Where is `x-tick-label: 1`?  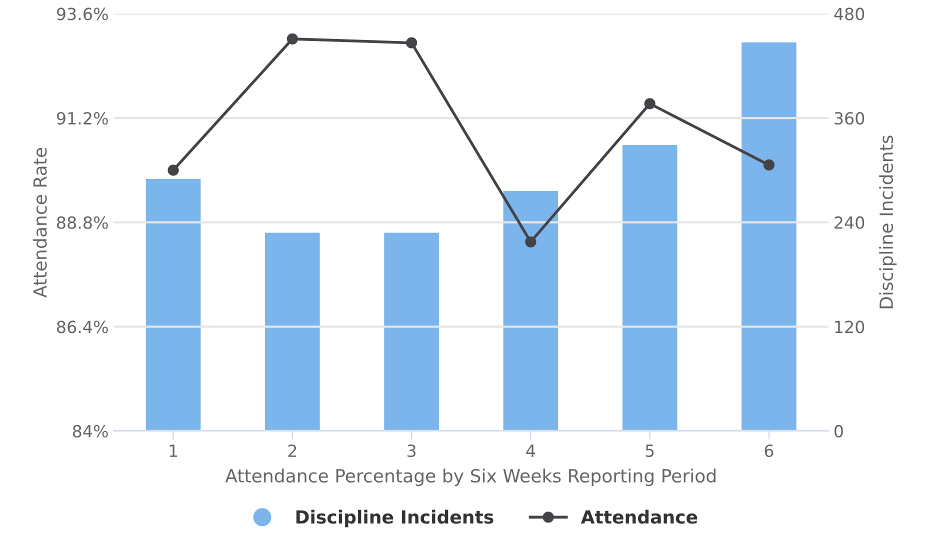 x-tick-label: 1 is located at coordinates (174, 450).